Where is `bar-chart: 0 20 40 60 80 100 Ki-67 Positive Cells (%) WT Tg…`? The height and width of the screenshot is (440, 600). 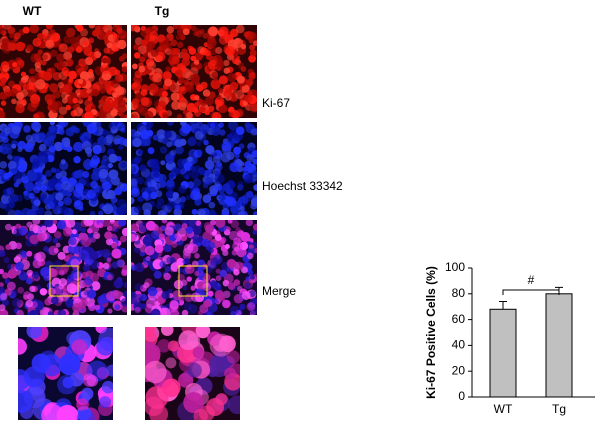 bar-chart: 0 20 40 60 80 100 Ki-67 Positive Cells (%) WT Tg… is located at coordinates (509, 338).